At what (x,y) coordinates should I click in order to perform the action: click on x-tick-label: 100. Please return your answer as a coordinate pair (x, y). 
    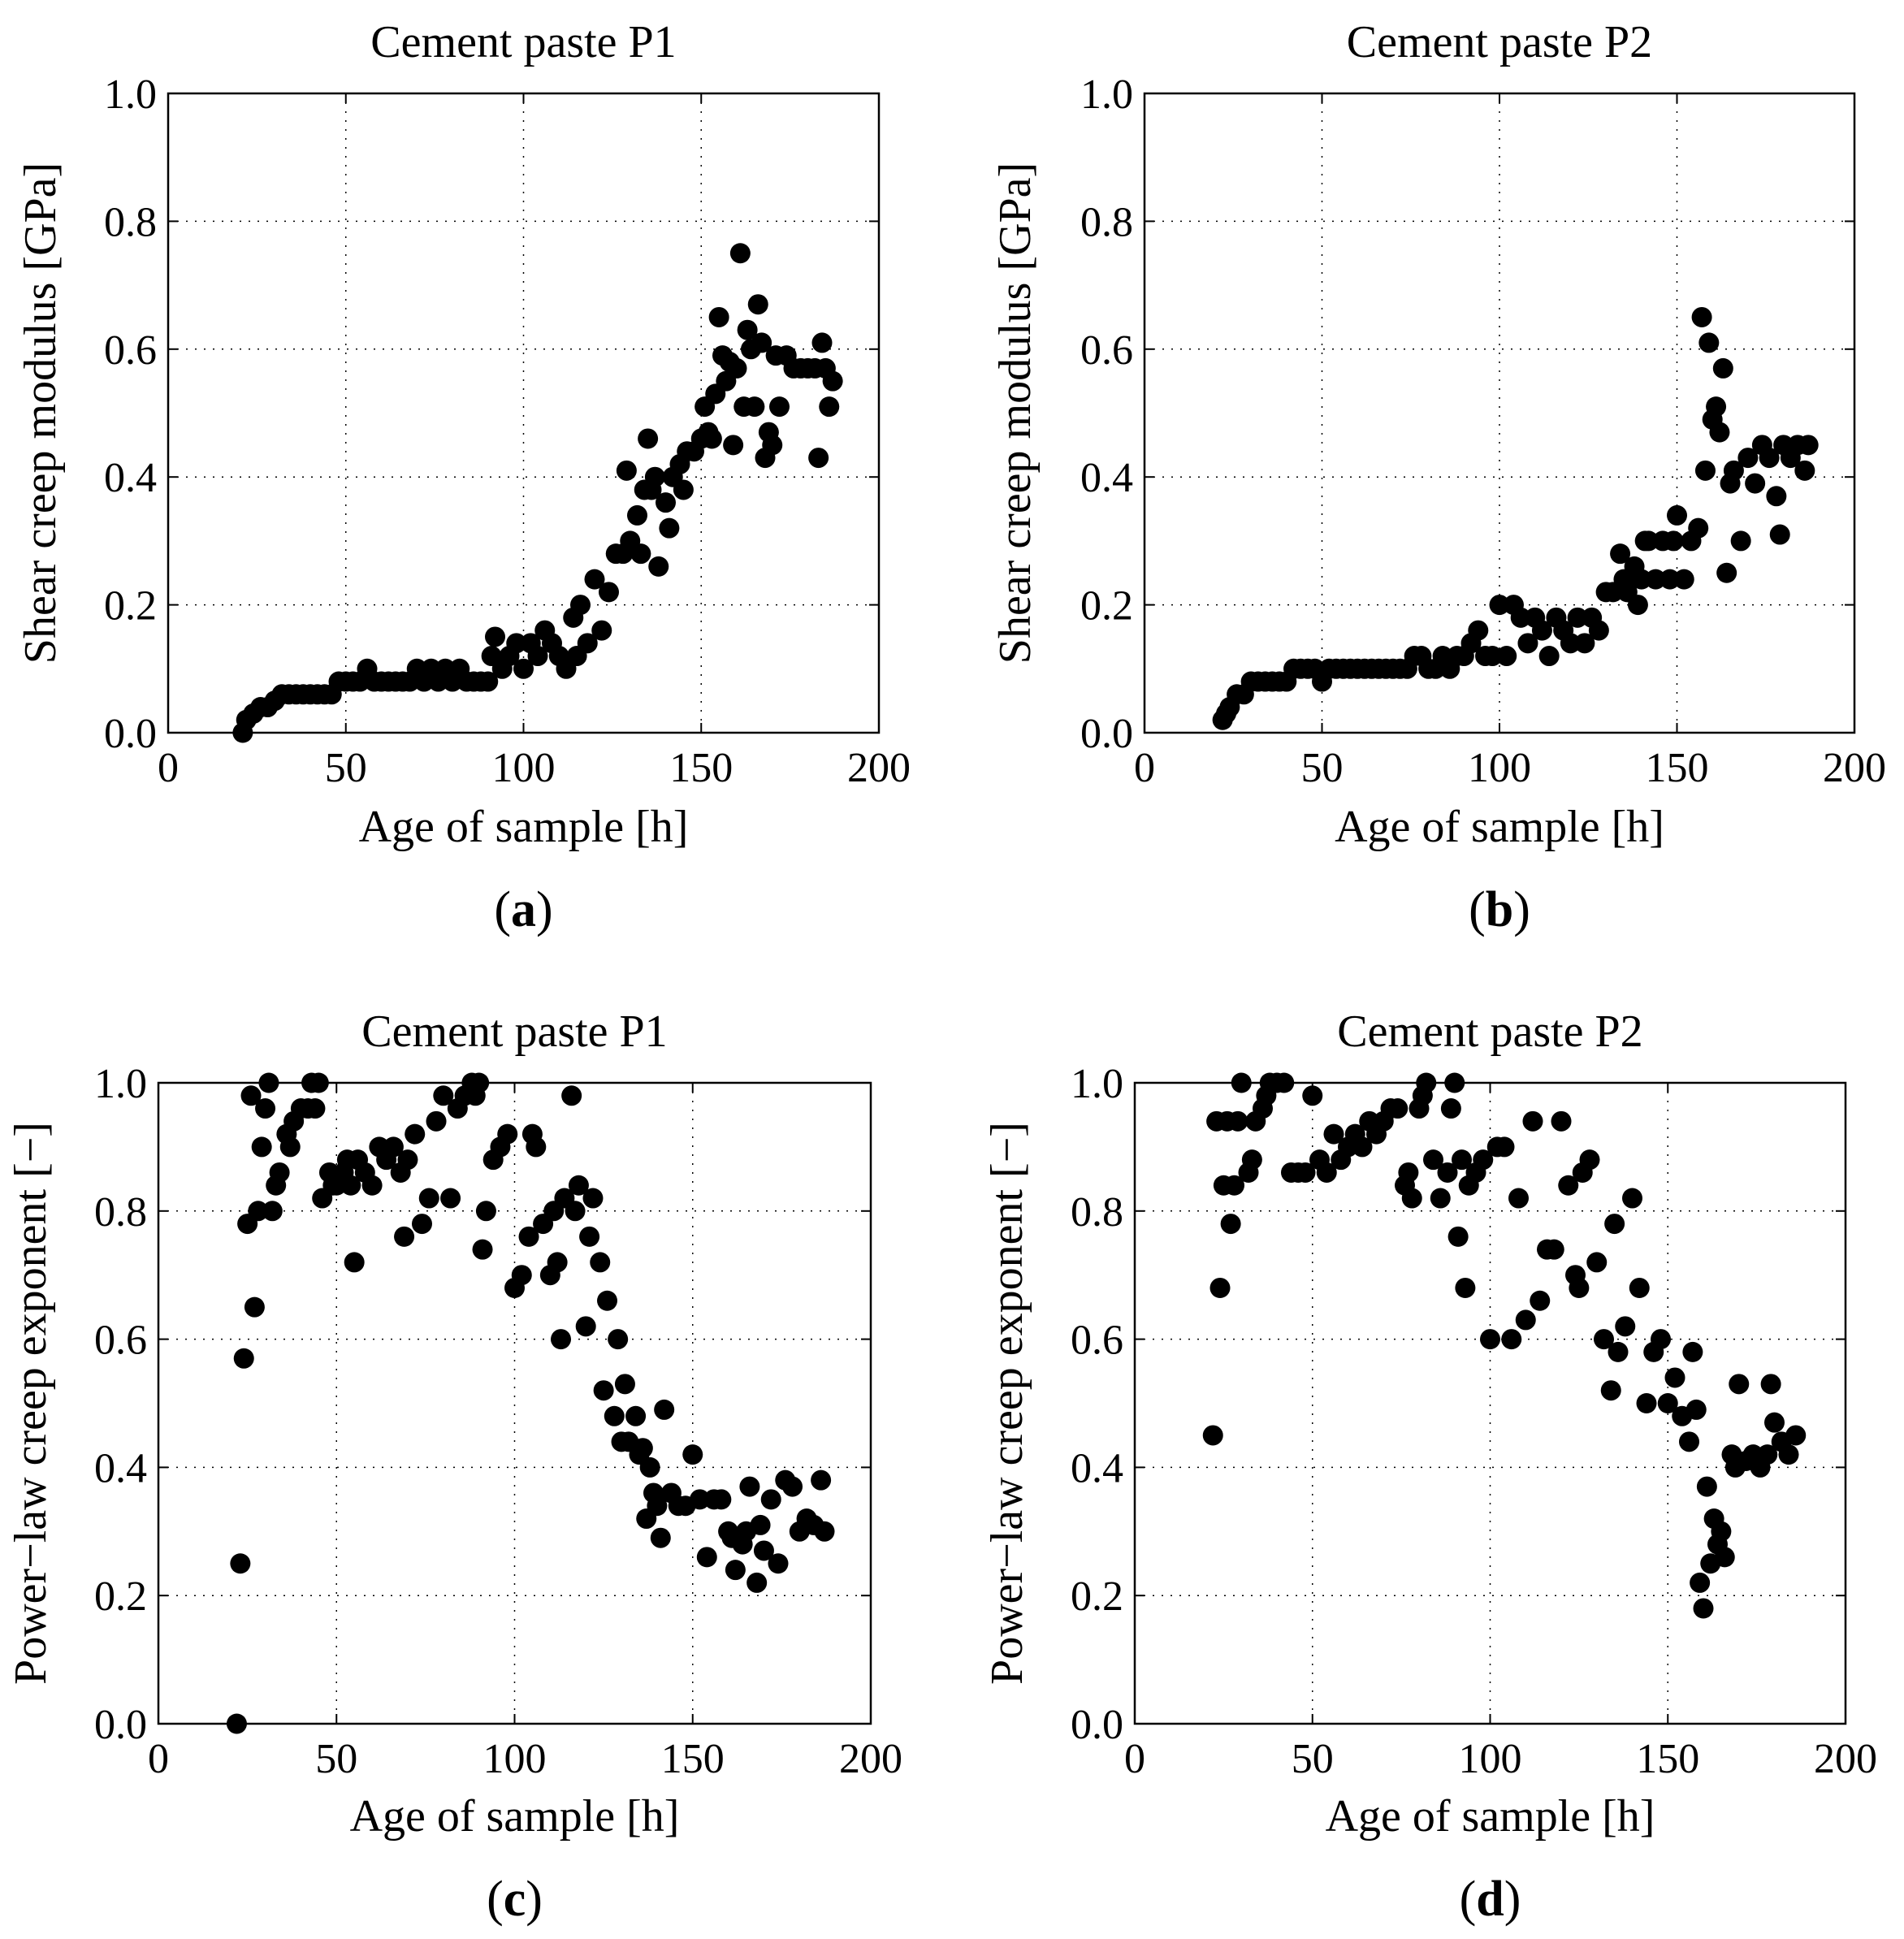
    Looking at the image, I should click on (1490, 1759).